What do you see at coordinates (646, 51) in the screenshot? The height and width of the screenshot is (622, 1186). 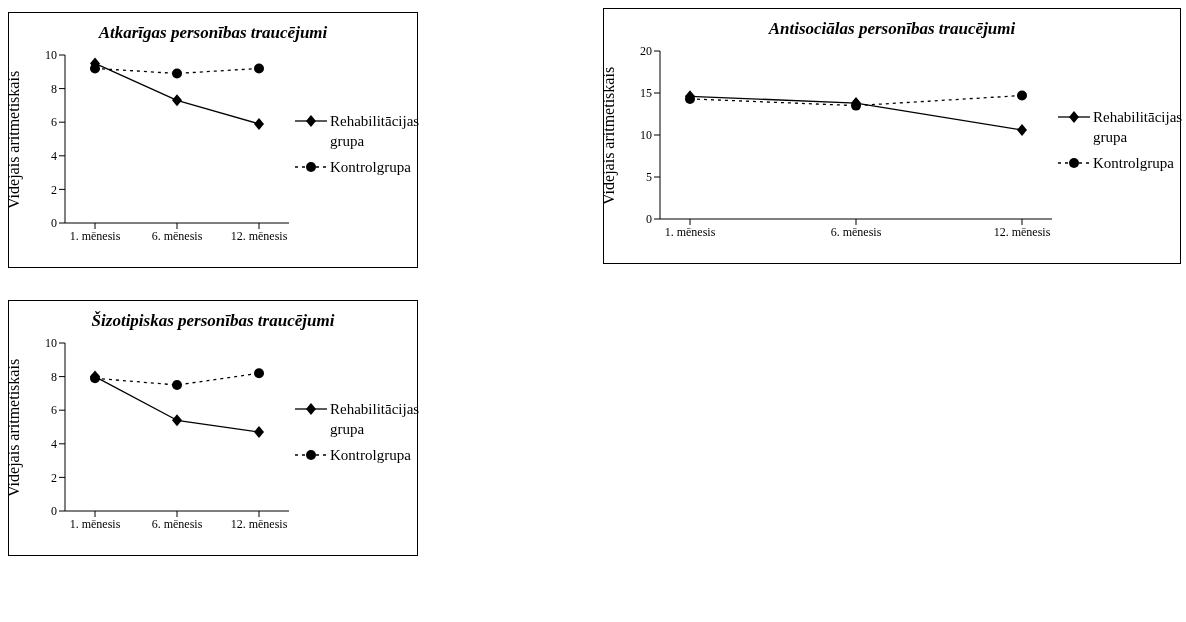 I see `y-tick-label: 20` at bounding box center [646, 51].